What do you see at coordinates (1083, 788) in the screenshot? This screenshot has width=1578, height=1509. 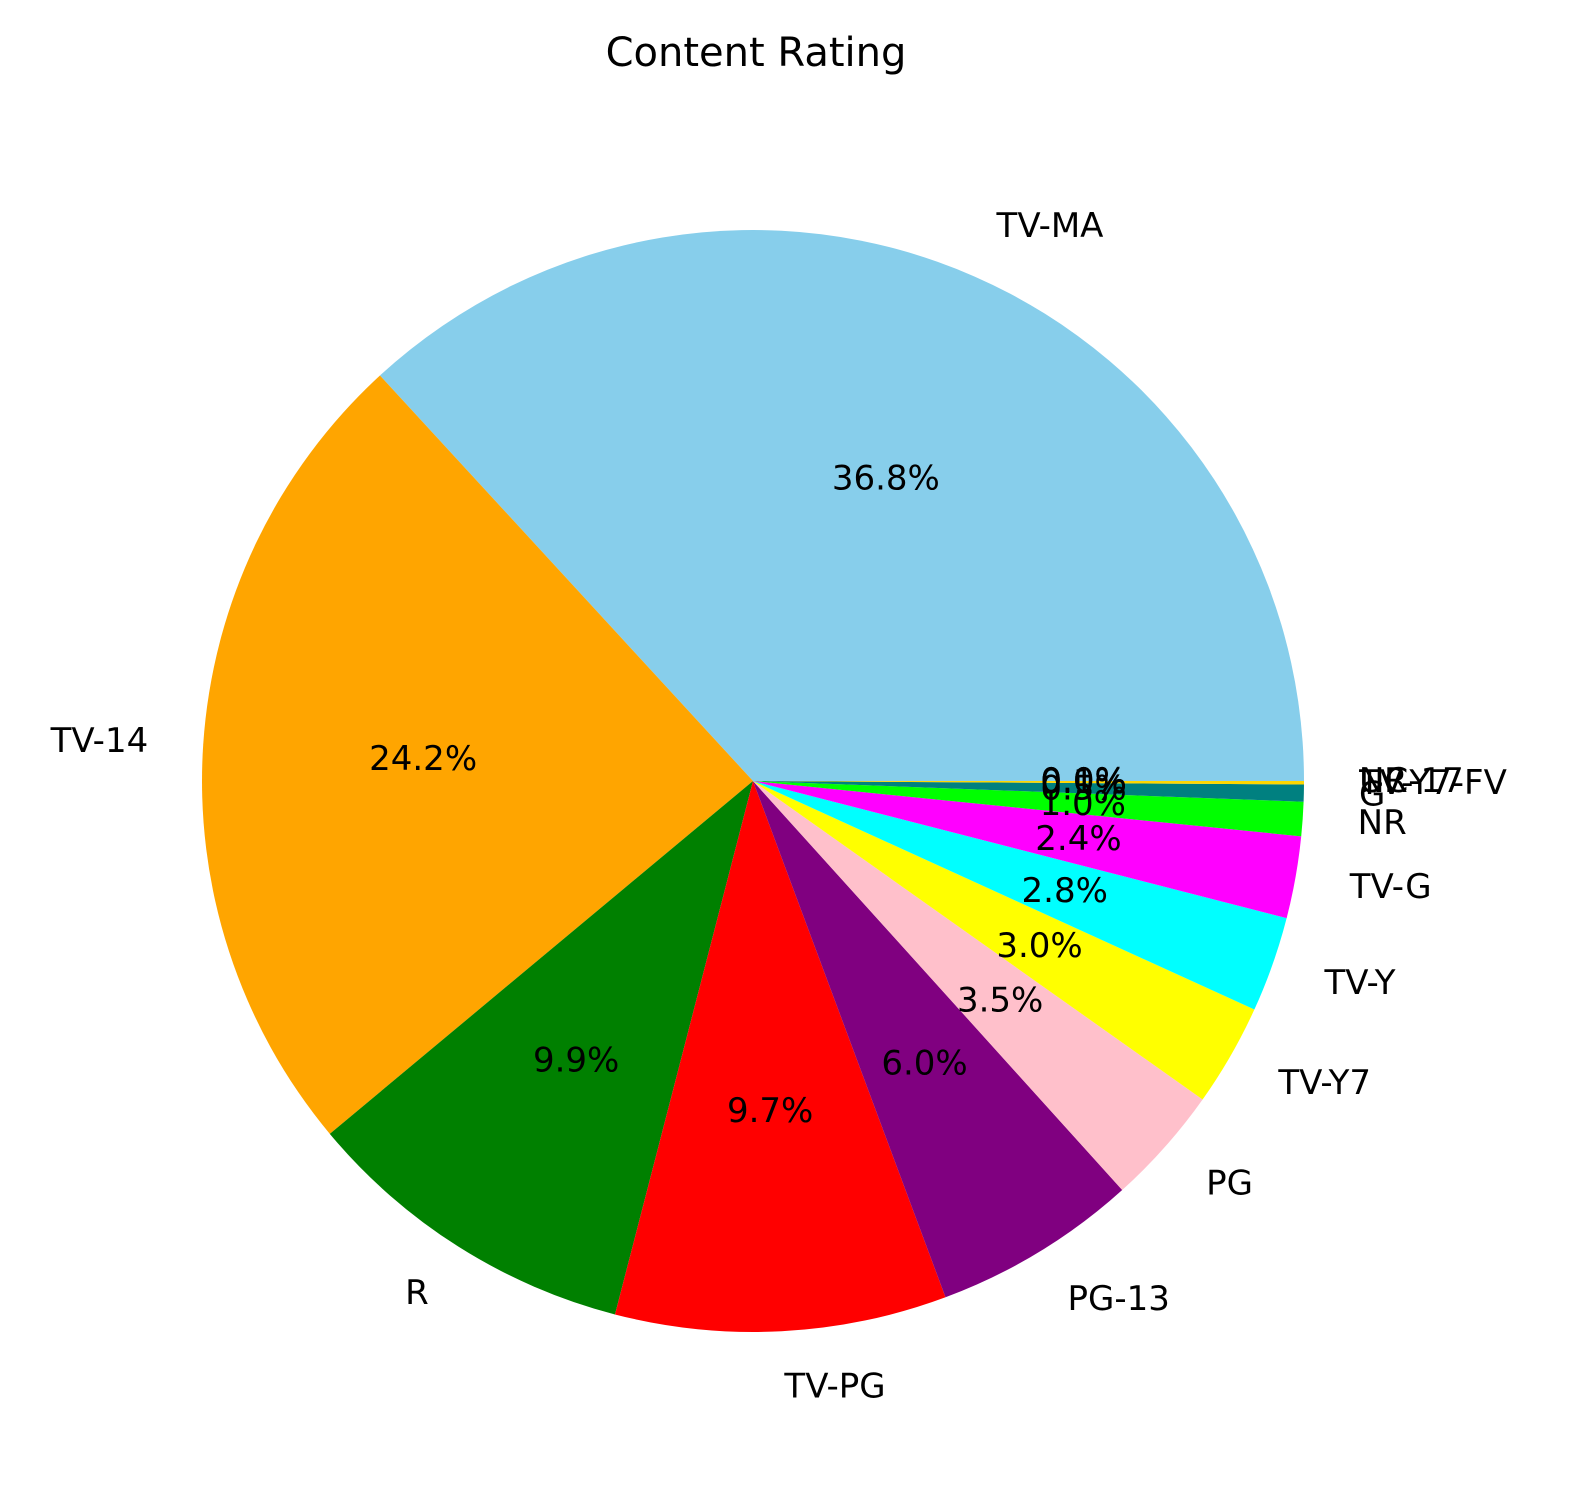 I see `pct-label-g: 0.5%` at bounding box center [1083, 788].